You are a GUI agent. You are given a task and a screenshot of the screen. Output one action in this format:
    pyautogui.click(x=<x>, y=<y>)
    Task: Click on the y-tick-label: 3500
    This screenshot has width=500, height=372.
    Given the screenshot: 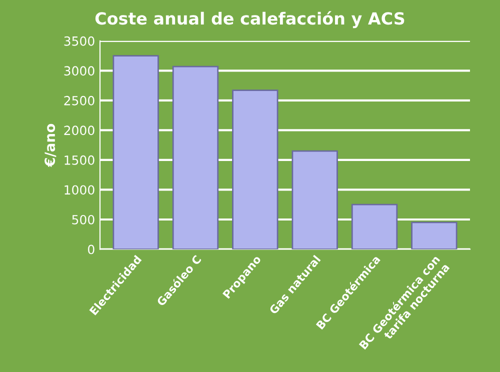 What is the action you would take?
    pyautogui.click(x=79, y=41)
    